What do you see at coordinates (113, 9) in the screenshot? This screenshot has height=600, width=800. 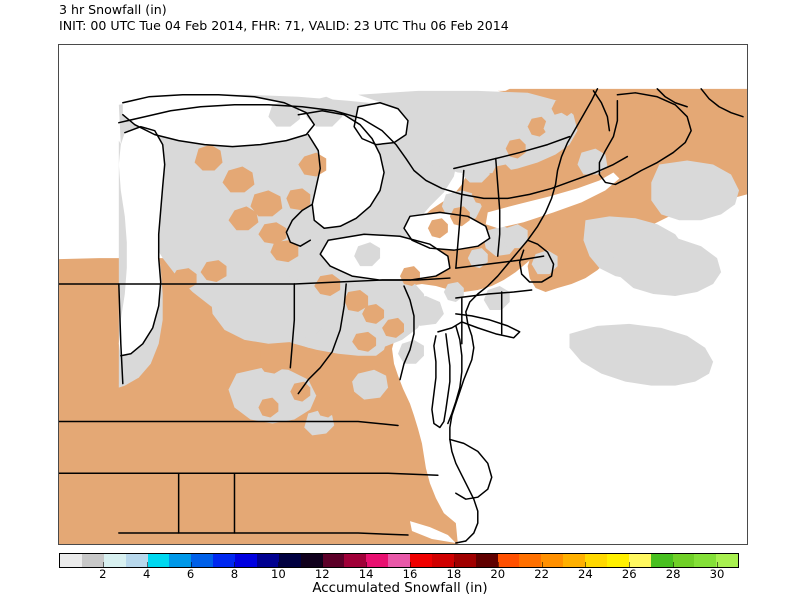 I see `figure-title-line-1: 3 hr Snowfall (in)` at bounding box center [113, 9].